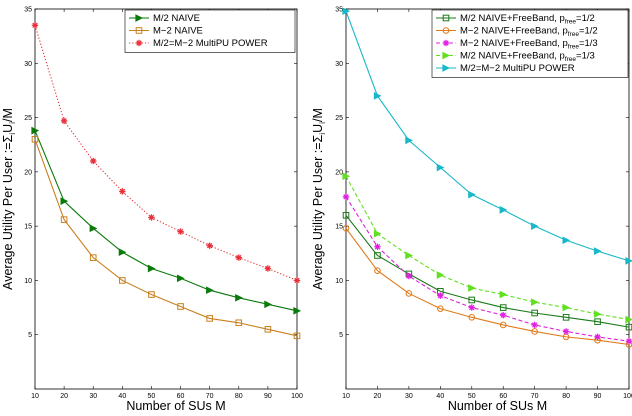 The image size is (632, 416). I want to click on y-tick-label: 25, so click(28, 118).